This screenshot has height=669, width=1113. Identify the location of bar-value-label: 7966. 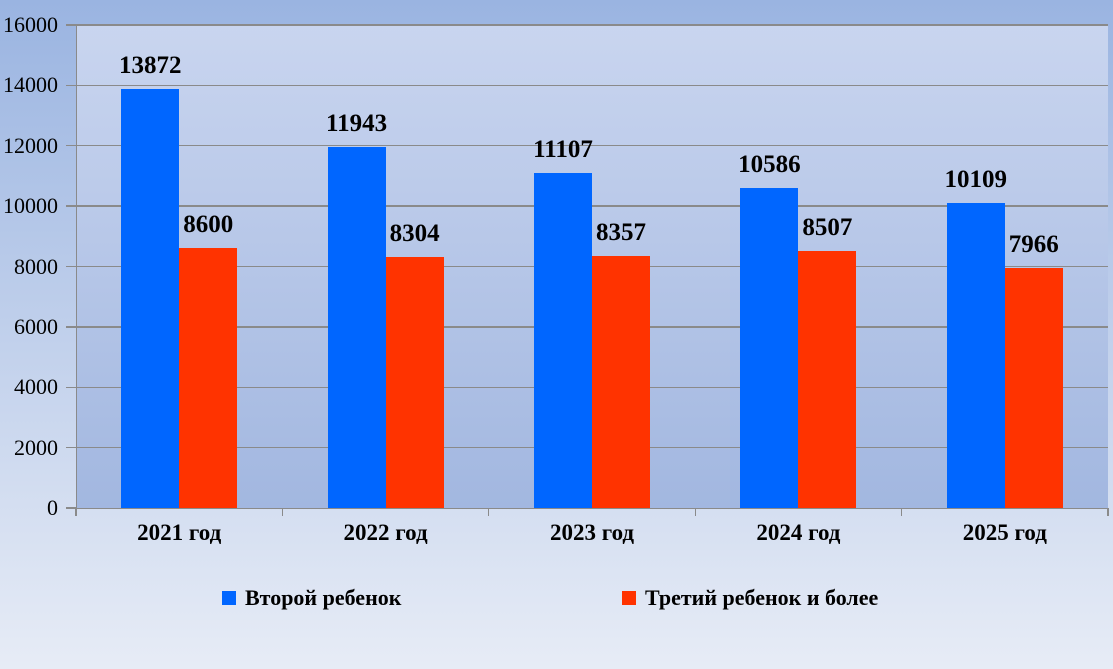
(1033, 244).